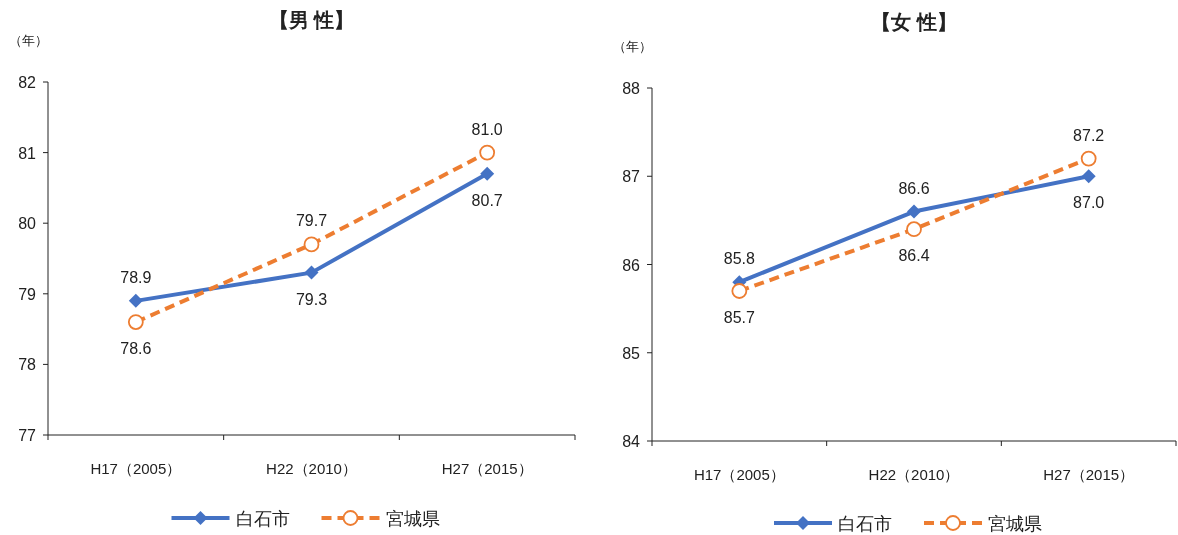  I want to click on y-tick-label: 78, so click(27, 365).